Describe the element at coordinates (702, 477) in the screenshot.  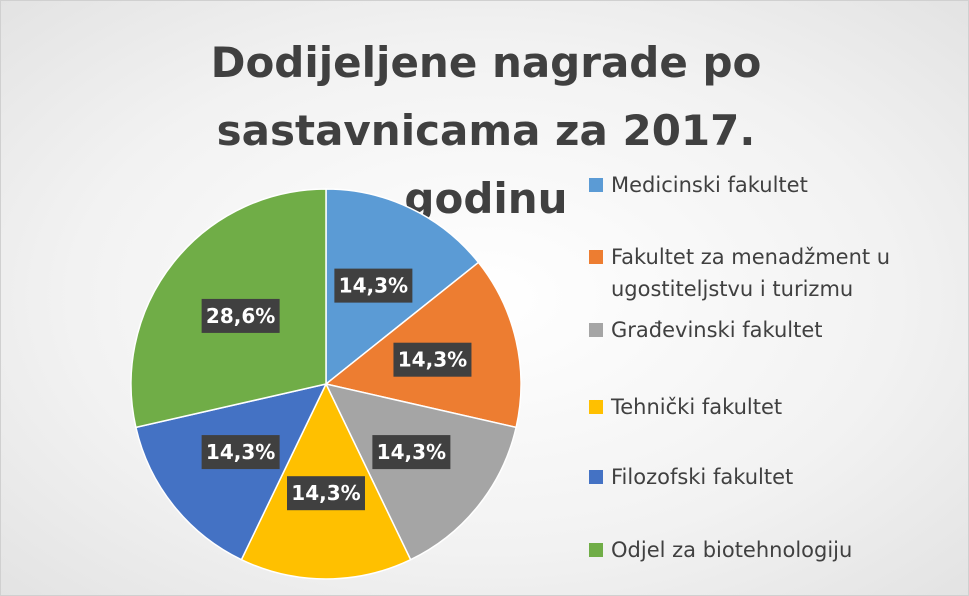
I see `legend-label: Filozofski fakultet` at that location.